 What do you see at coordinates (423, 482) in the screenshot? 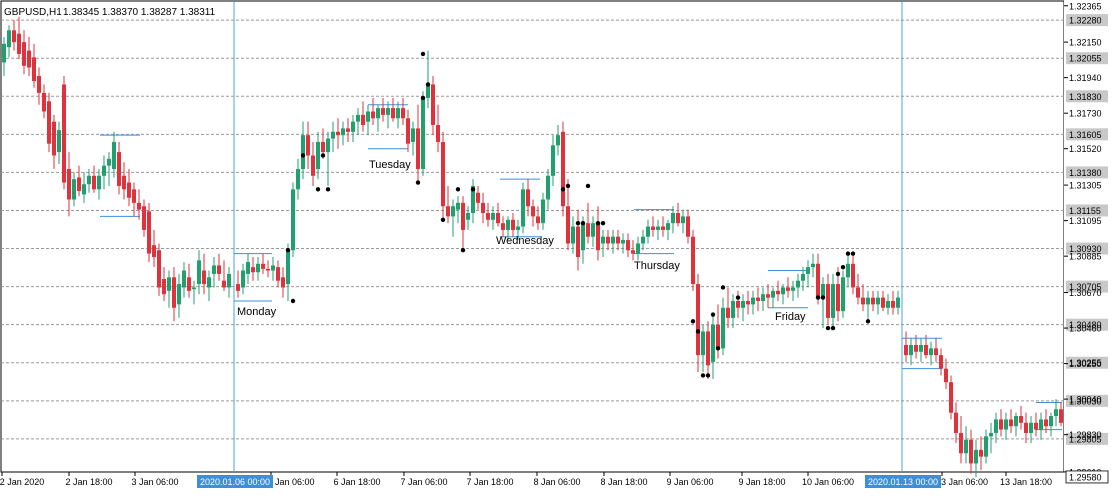
I see `time-tick-label: 7 Jan 06:00` at bounding box center [423, 482].